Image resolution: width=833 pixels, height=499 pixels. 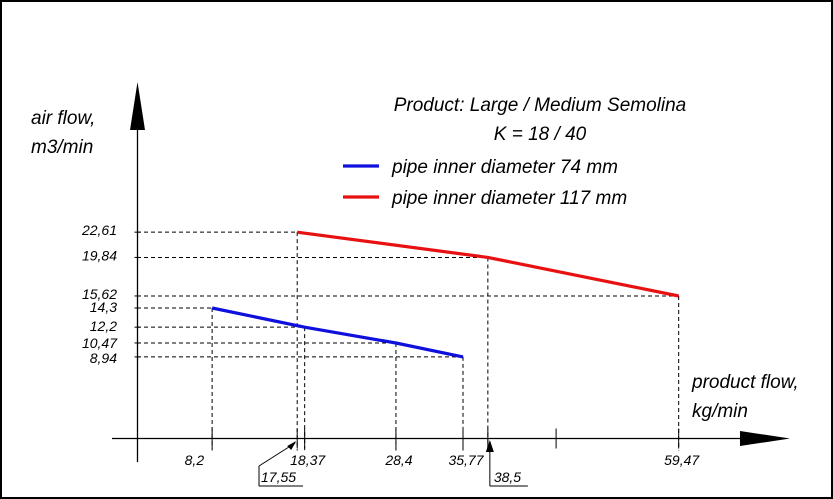 I want to click on y-axis-title-line: m3/min, so click(x=62, y=147).